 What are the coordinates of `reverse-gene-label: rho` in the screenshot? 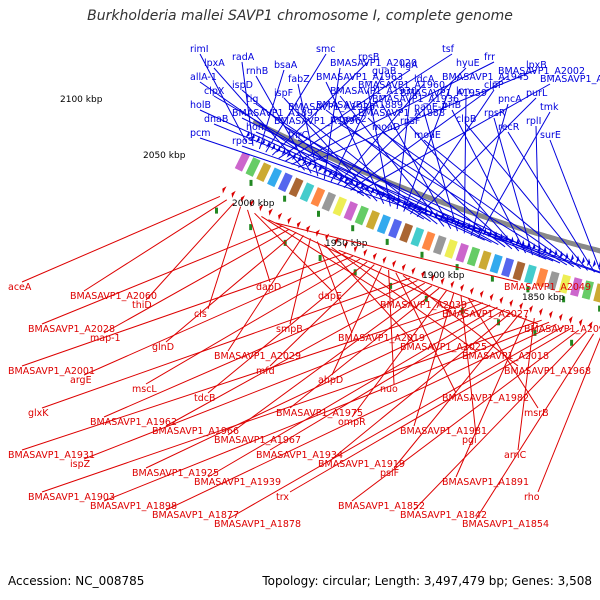 It's located at (532, 497).